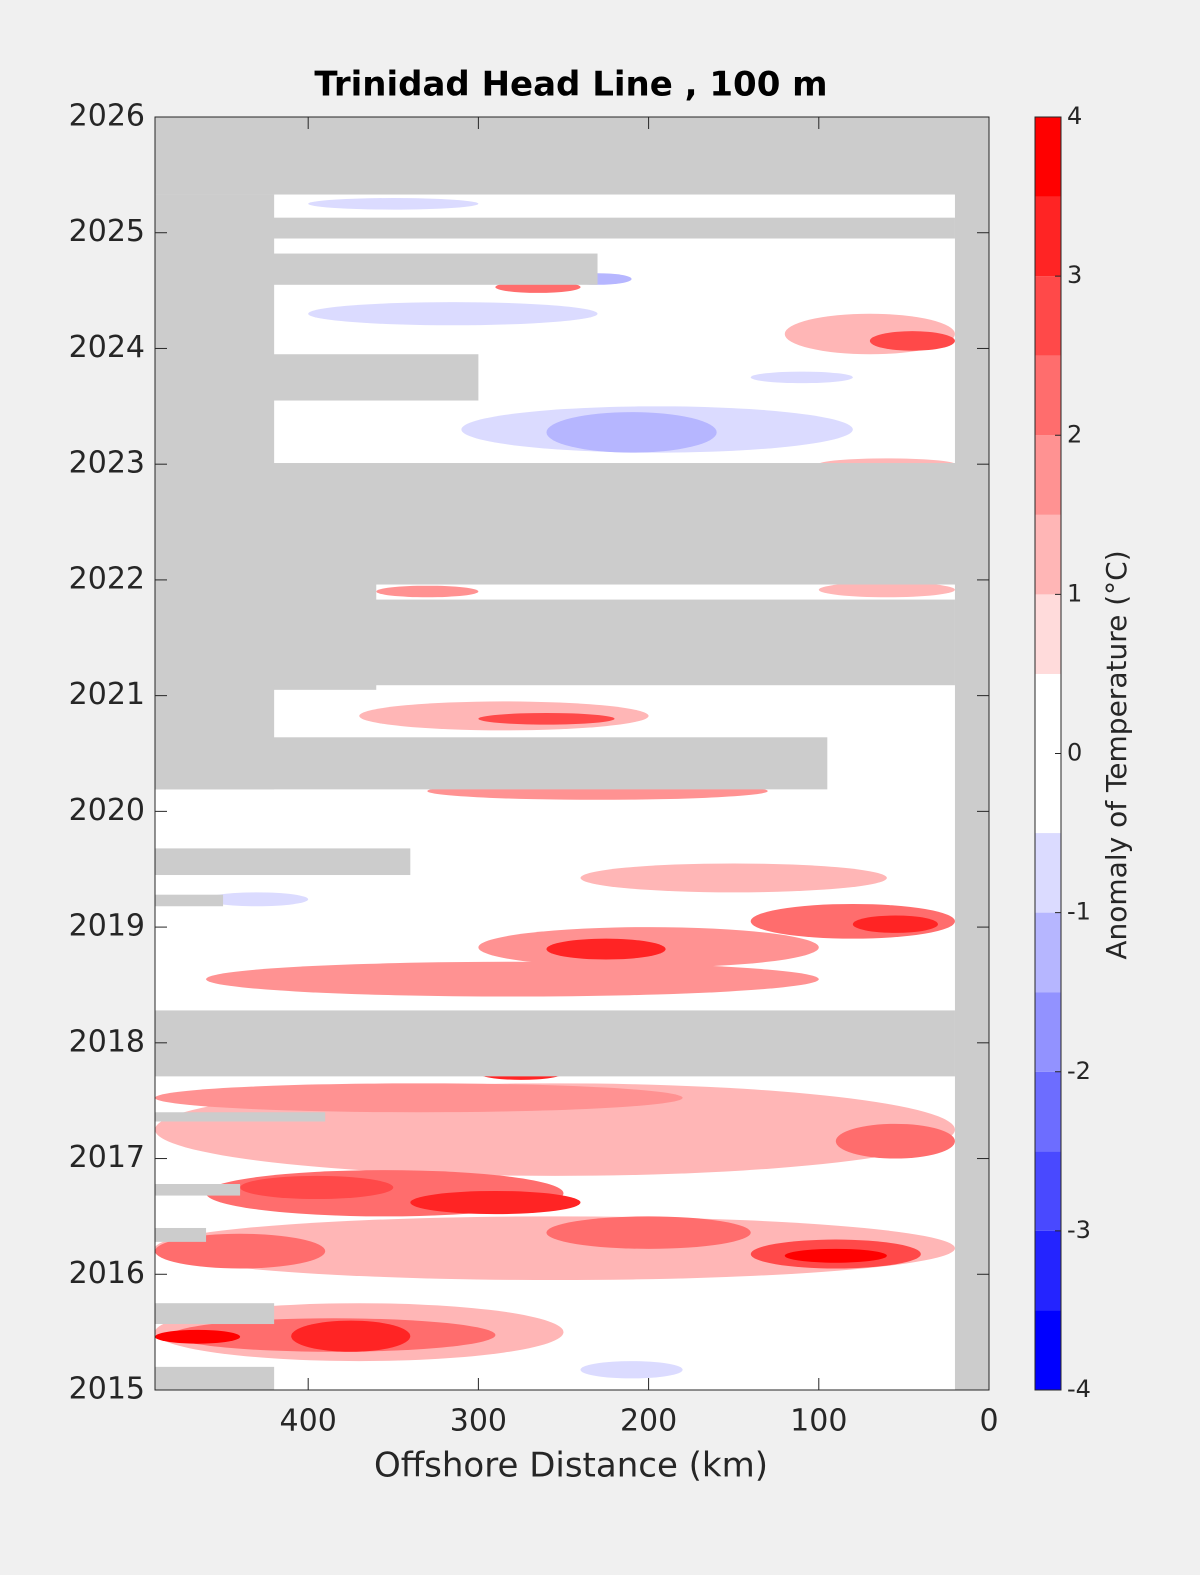 This screenshot has width=1200, height=1575. What do you see at coordinates (107, 231) in the screenshot?
I see `y-tick-label: 2025` at bounding box center [107, 231].